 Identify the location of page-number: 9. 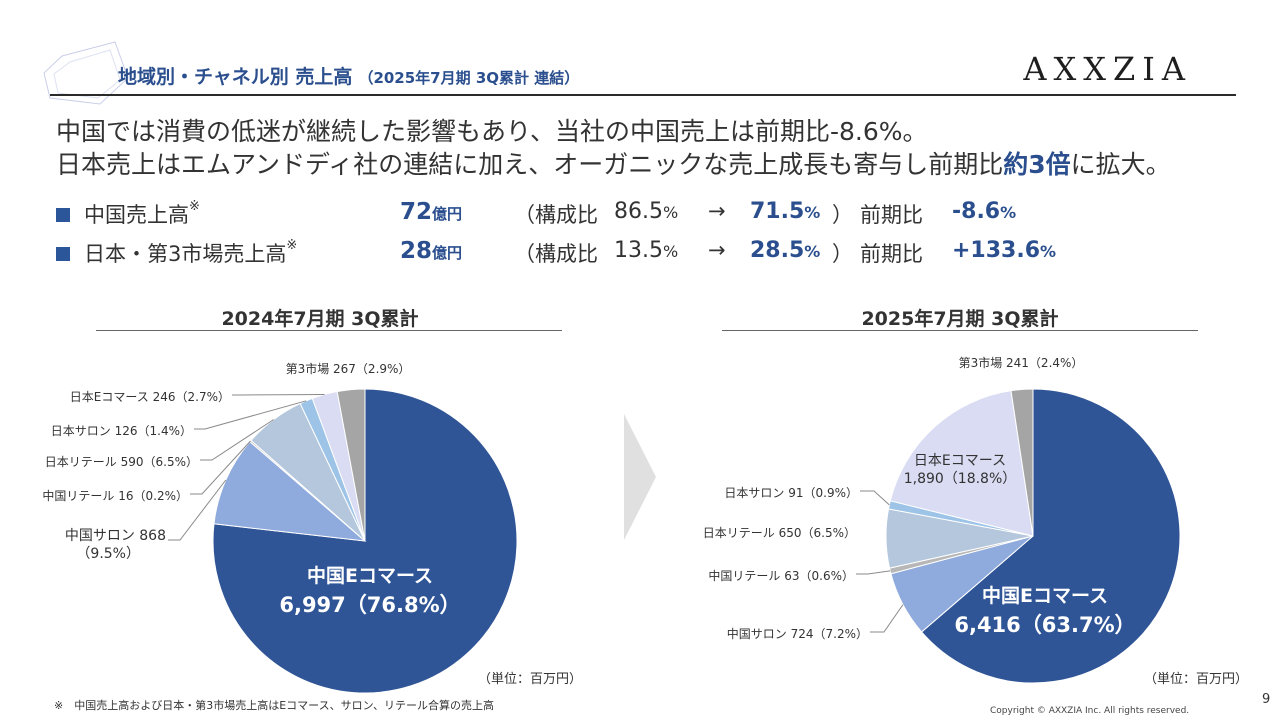
(1266, 699).